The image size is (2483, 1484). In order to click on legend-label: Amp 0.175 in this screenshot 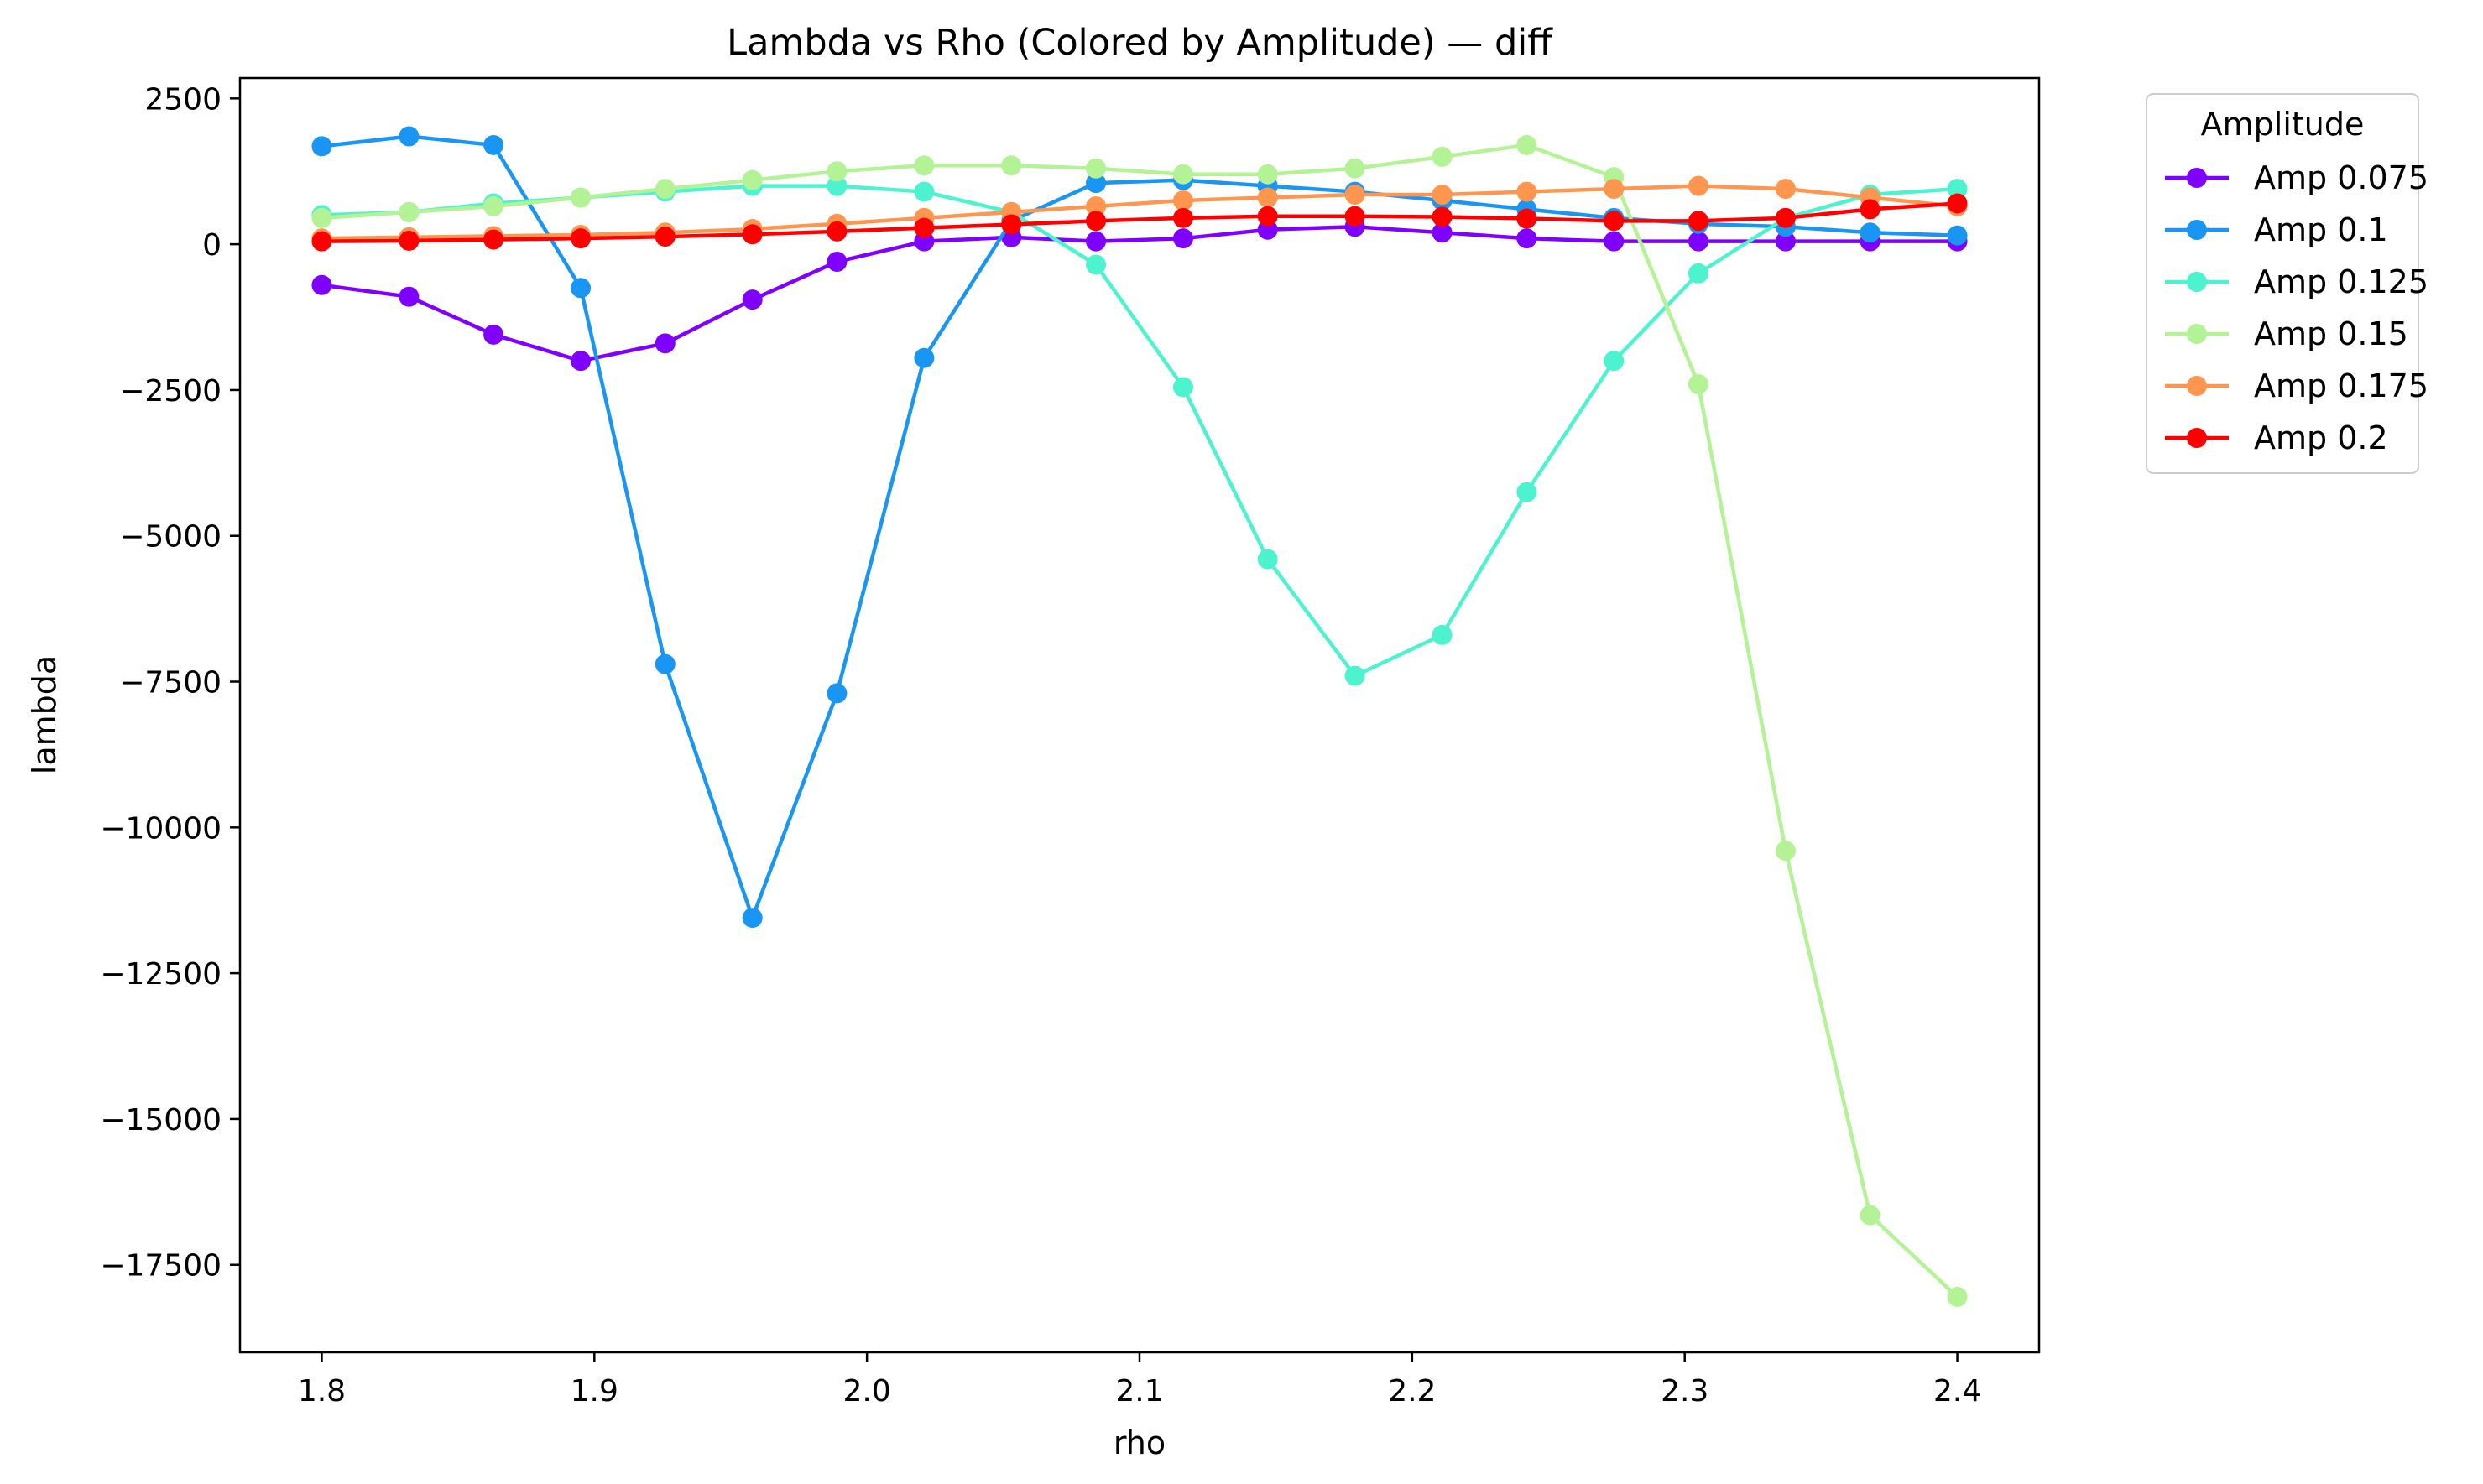, I will do `click(2341, 385)`.